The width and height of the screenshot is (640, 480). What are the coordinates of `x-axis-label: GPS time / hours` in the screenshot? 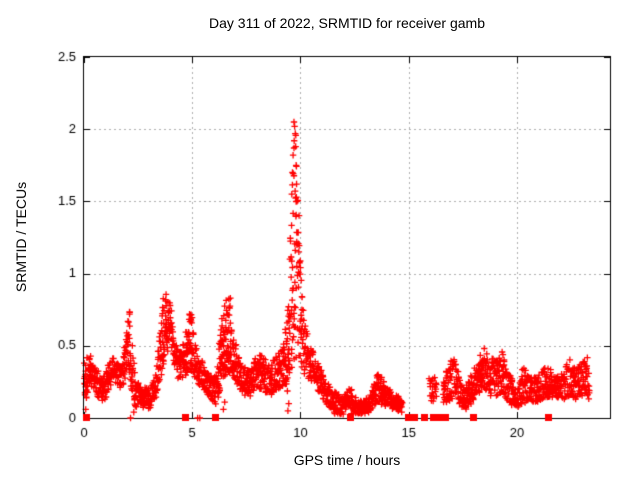 It's located at (347, 460).